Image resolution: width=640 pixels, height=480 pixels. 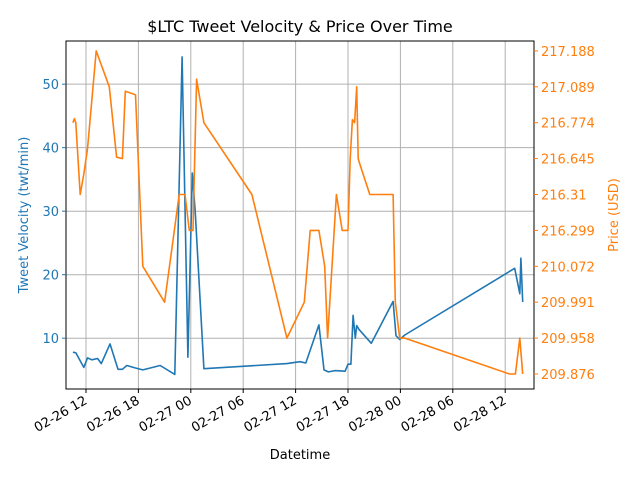 I want to click on left-tick-label: 30, so click(x=50, y=212).